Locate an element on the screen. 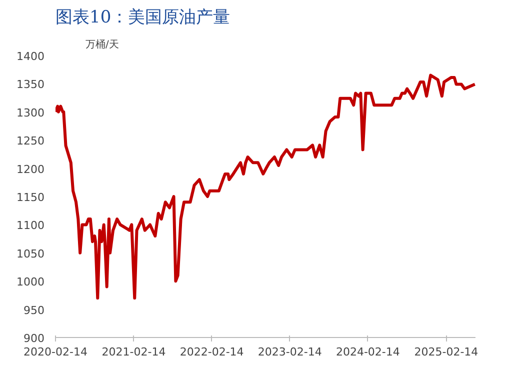 This screenshot has height=365, width=507. y-tick-label: 1050 is located at coordinates (30, 253).